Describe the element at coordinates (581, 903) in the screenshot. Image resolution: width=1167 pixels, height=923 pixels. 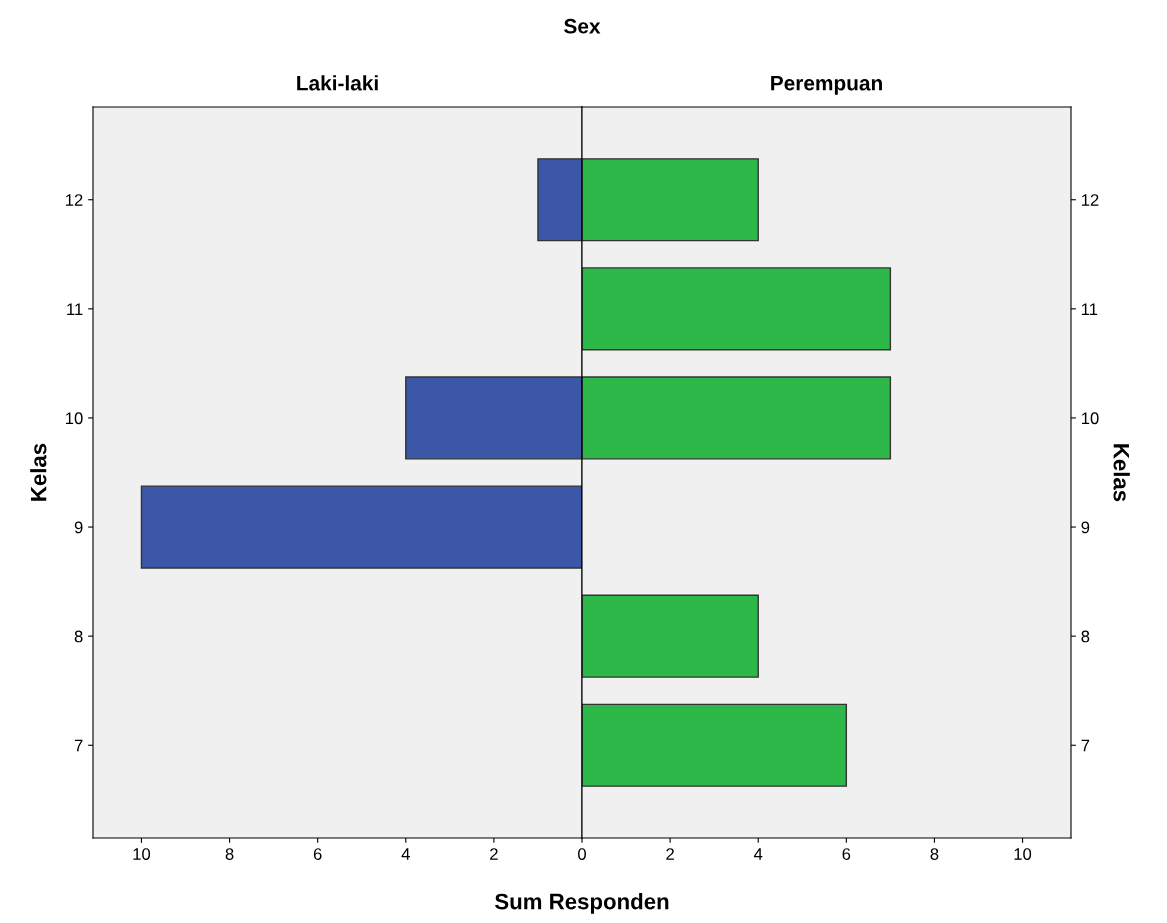
I see `x-axis-title: Sum Responden` at that location.